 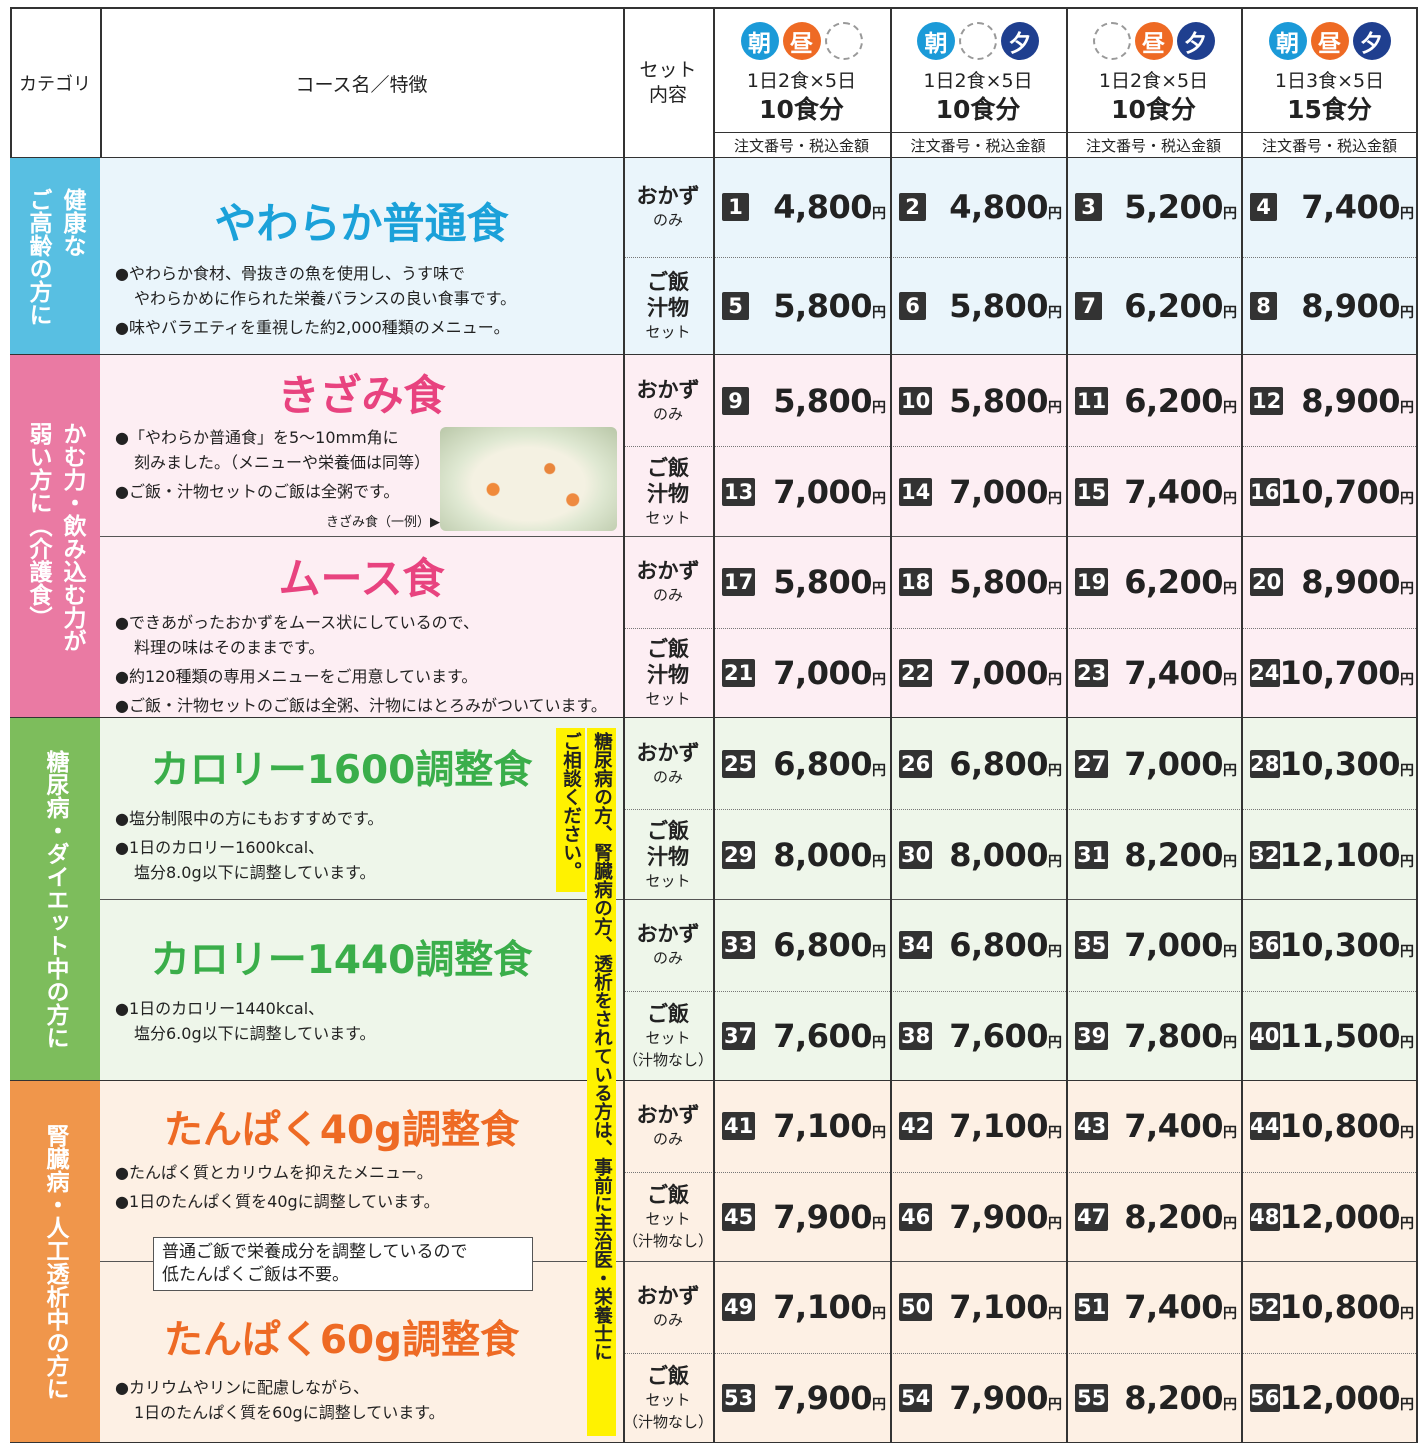 What do you see at coordinates (72, 536) in the screenshot?
I see `category-label-line: かむ力・飲み込む力が` at bounding box center [72, 536].